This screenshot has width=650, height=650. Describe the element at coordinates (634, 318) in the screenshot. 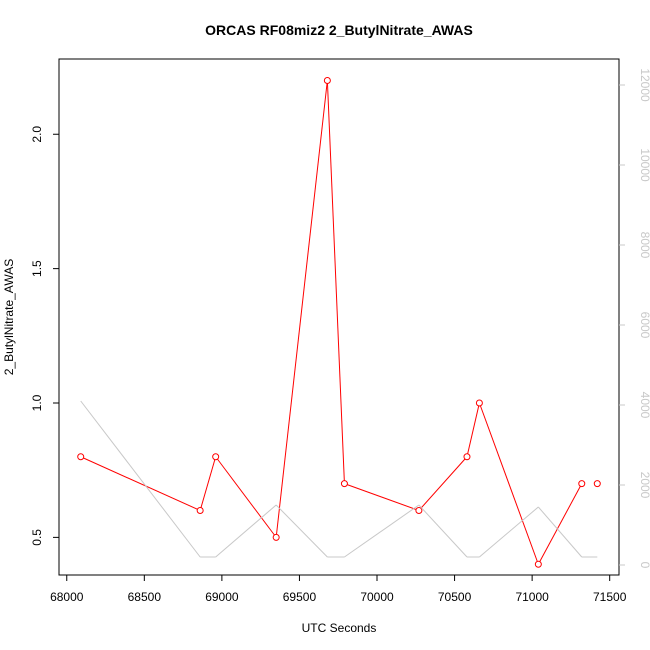

I see `y2-axis-right: 0 2000 4000 6000 8000 10000 12000` at that location.